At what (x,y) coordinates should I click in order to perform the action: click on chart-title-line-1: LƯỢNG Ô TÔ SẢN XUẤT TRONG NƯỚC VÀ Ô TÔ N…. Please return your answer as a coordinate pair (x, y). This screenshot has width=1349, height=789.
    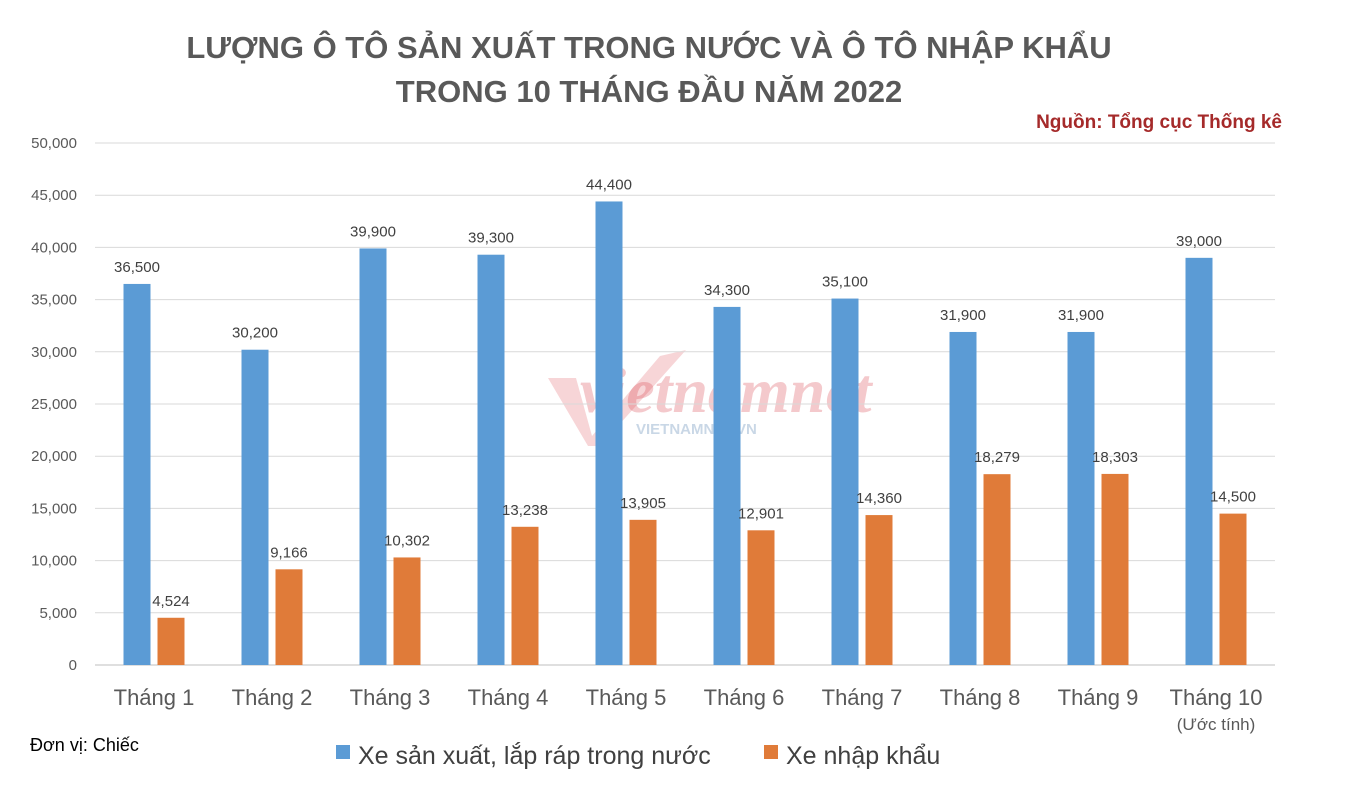
    Looking at the image, I should click on (648, 47).